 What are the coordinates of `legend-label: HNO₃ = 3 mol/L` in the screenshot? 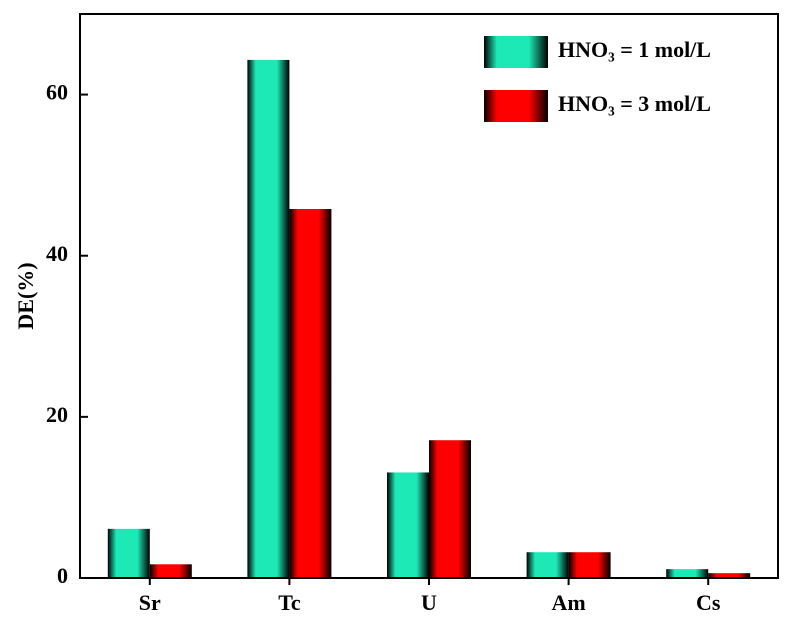 It's located at (634, 103).